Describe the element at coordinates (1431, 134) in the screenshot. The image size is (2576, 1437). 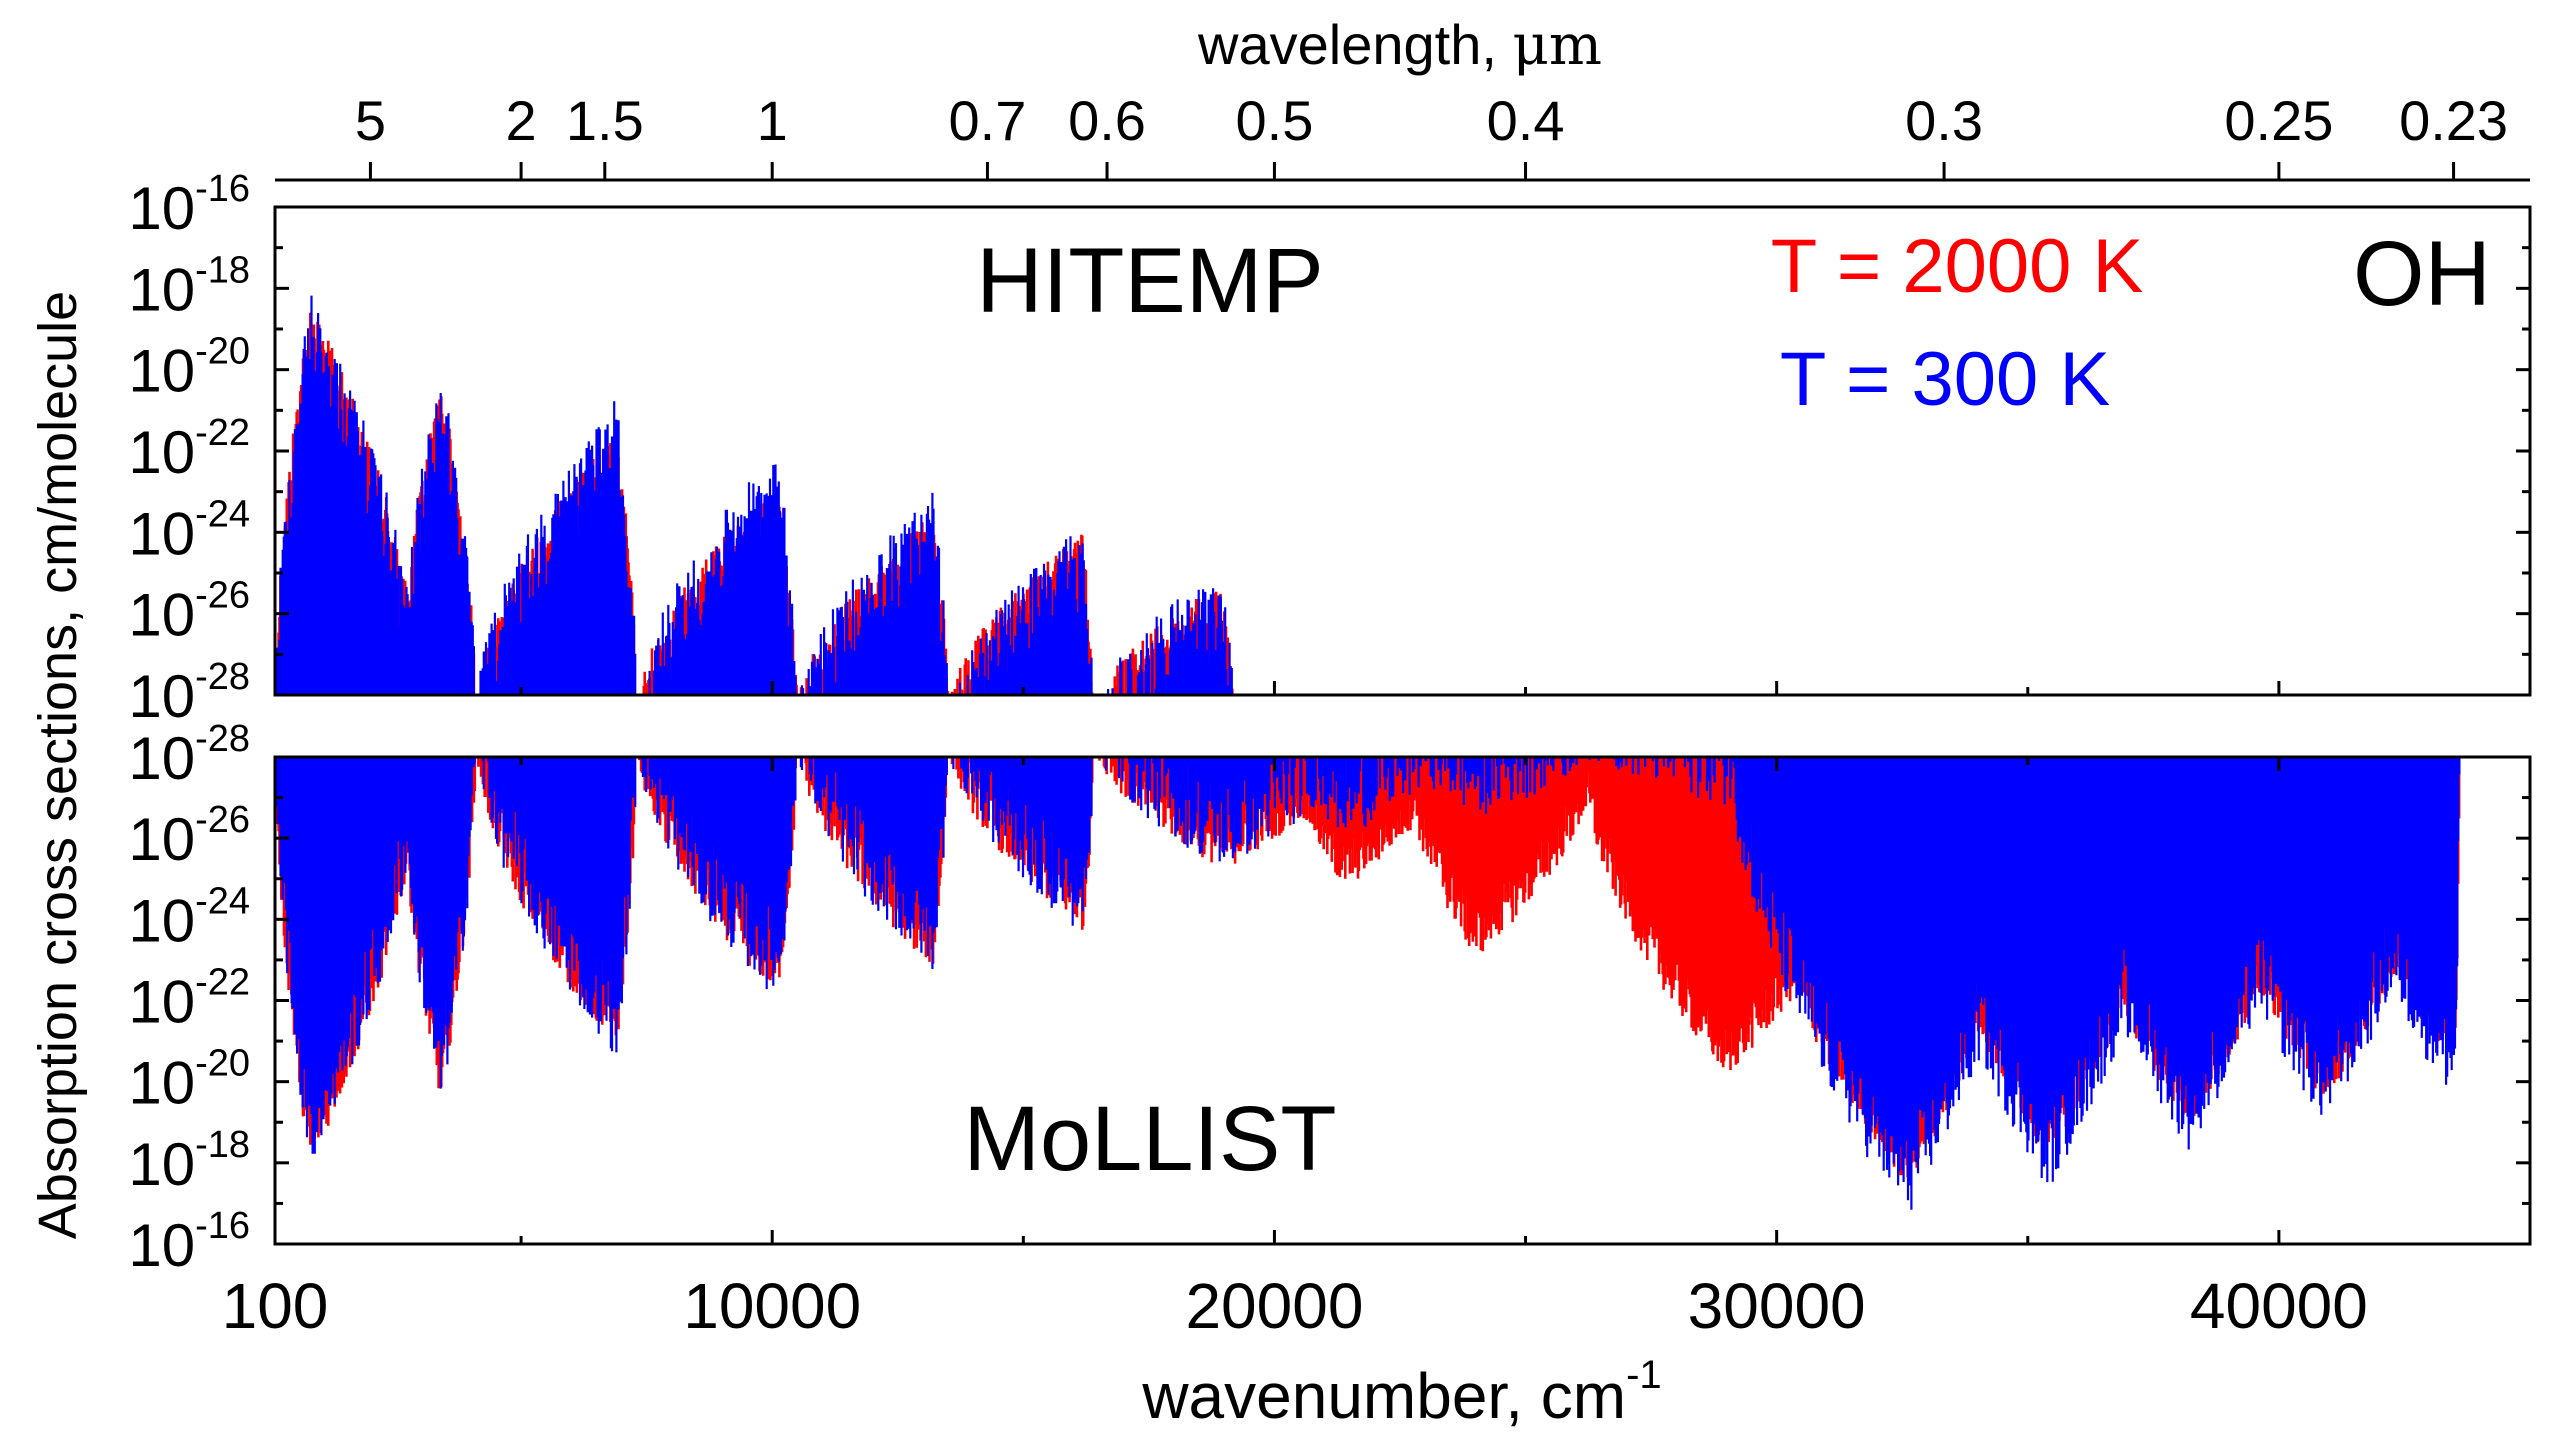
I see `wavelength-axis: 5 2 1.5 1 0.7 0.6 0.5 0.4 0.3 0.25 0.23` at that location.